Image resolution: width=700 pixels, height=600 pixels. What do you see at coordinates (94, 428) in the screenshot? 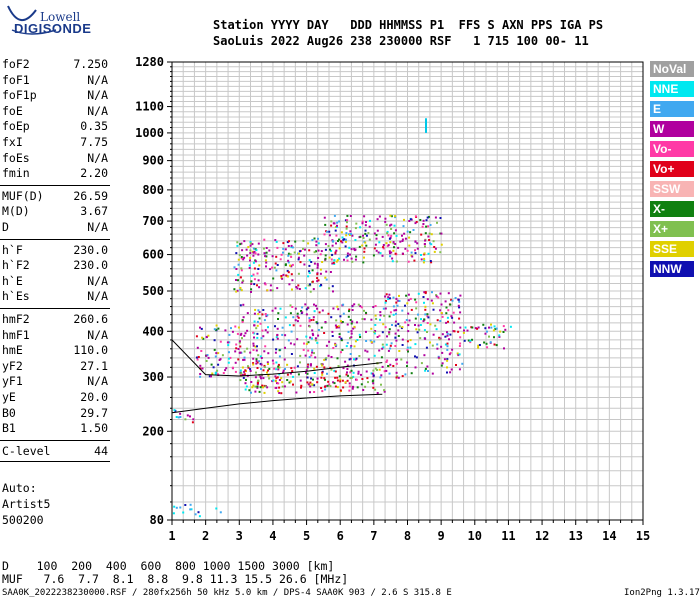
I see `param-value: 1.50` at bounding box center [94, 428].